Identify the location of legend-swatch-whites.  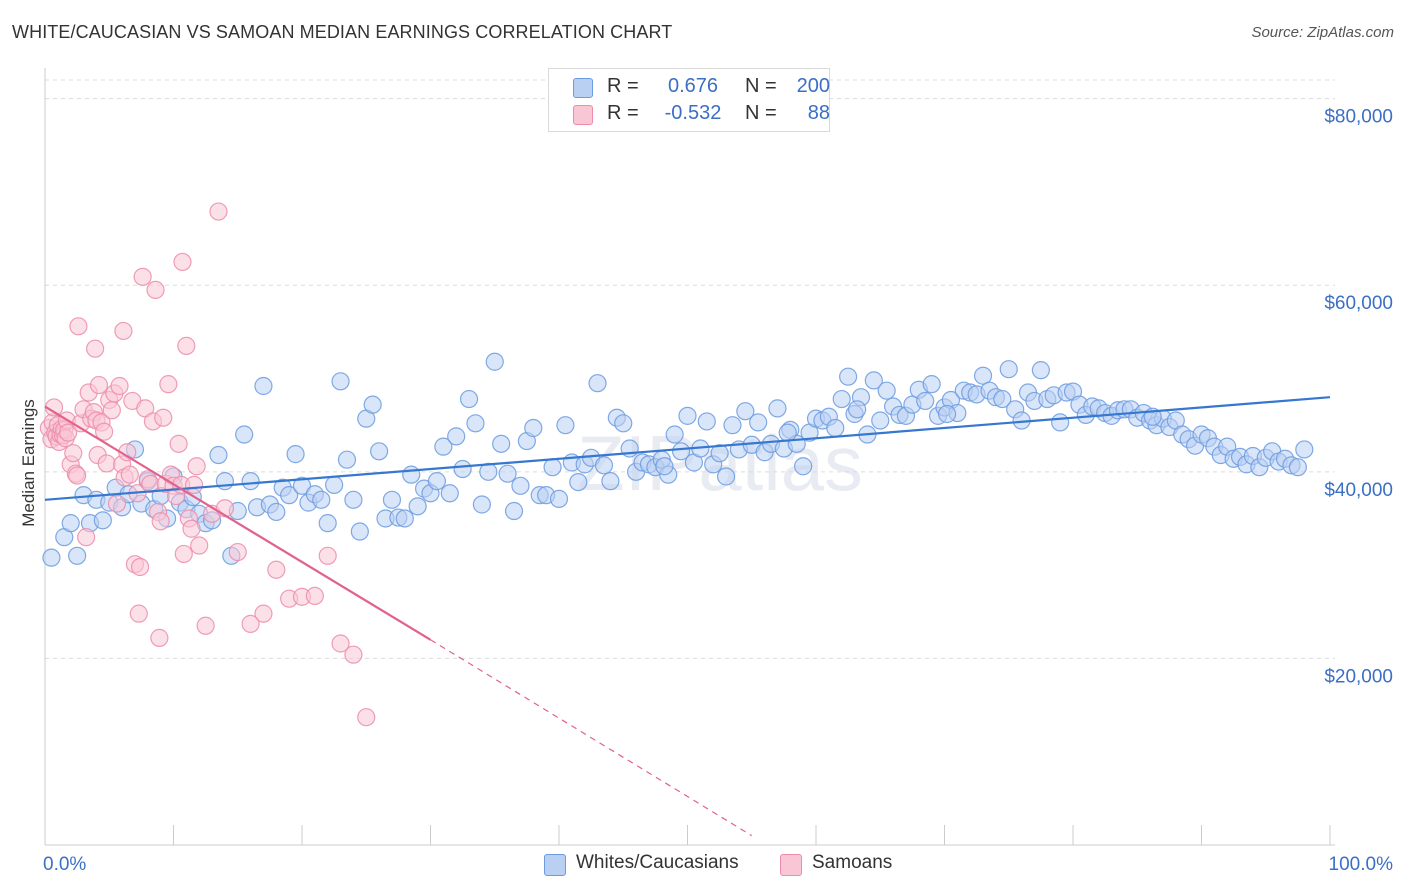
(583, 88).